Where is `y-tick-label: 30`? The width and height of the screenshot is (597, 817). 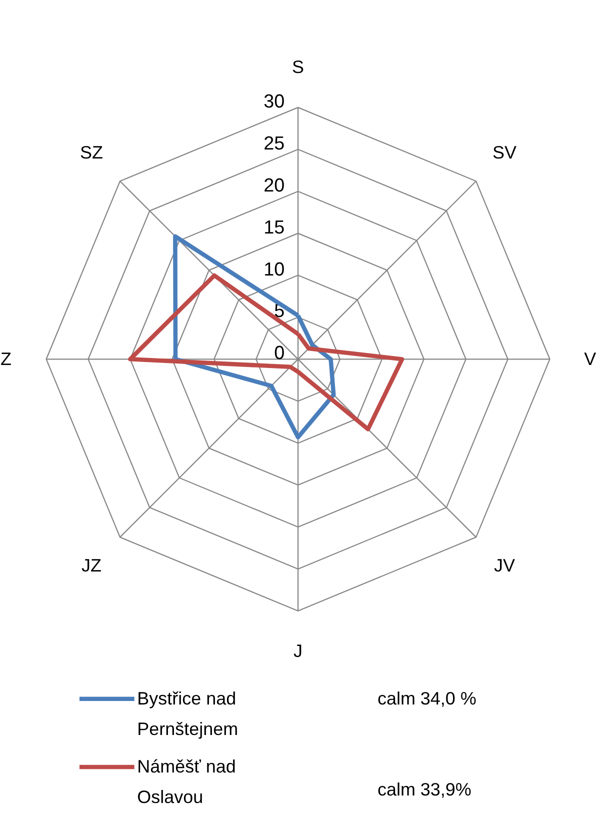 y-tick-label: 30 is located at coordinates (274, 101).